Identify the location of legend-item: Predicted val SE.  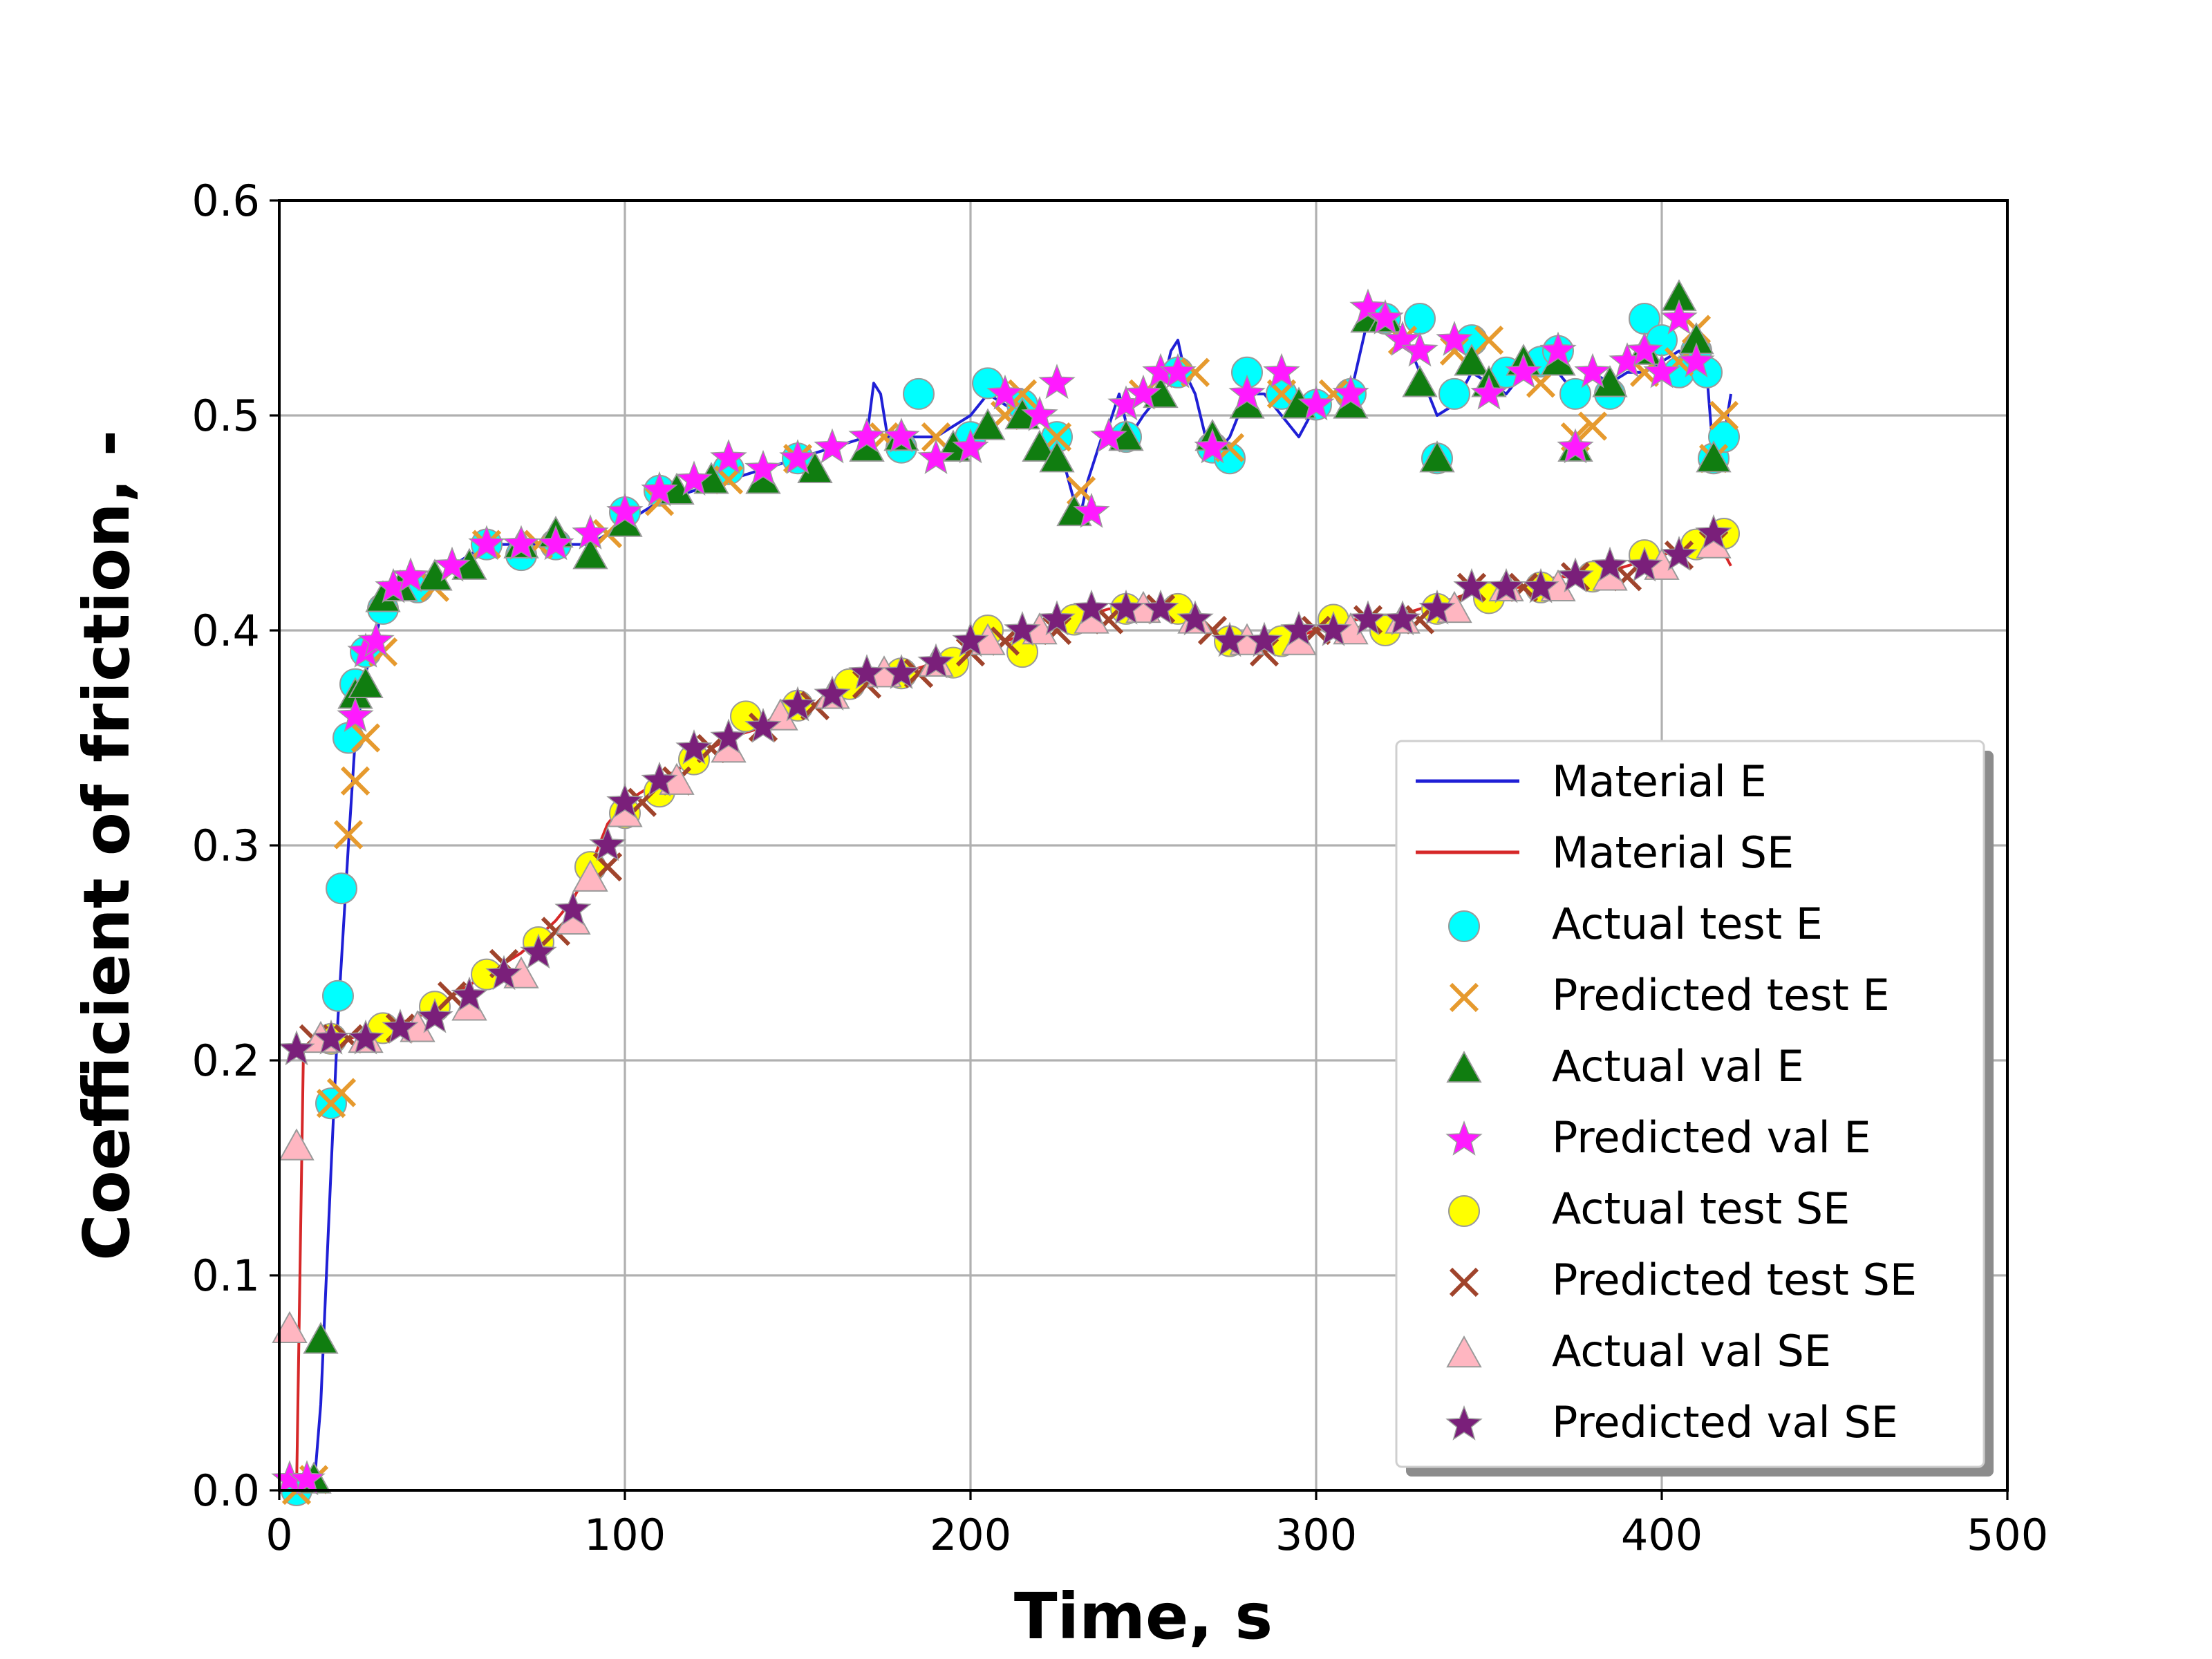
(1671, 1422).